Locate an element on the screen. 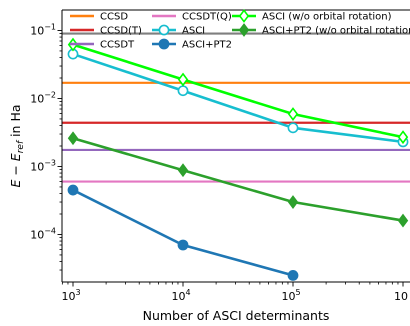  legend-label: ASCI (w/o orbital rotation) is located at coordinates (327, 17).